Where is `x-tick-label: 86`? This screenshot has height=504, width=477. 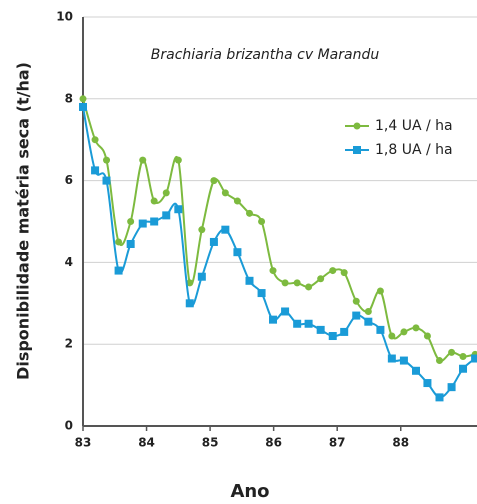 x-tick-label: 86 is located at coordinates (273, 443).